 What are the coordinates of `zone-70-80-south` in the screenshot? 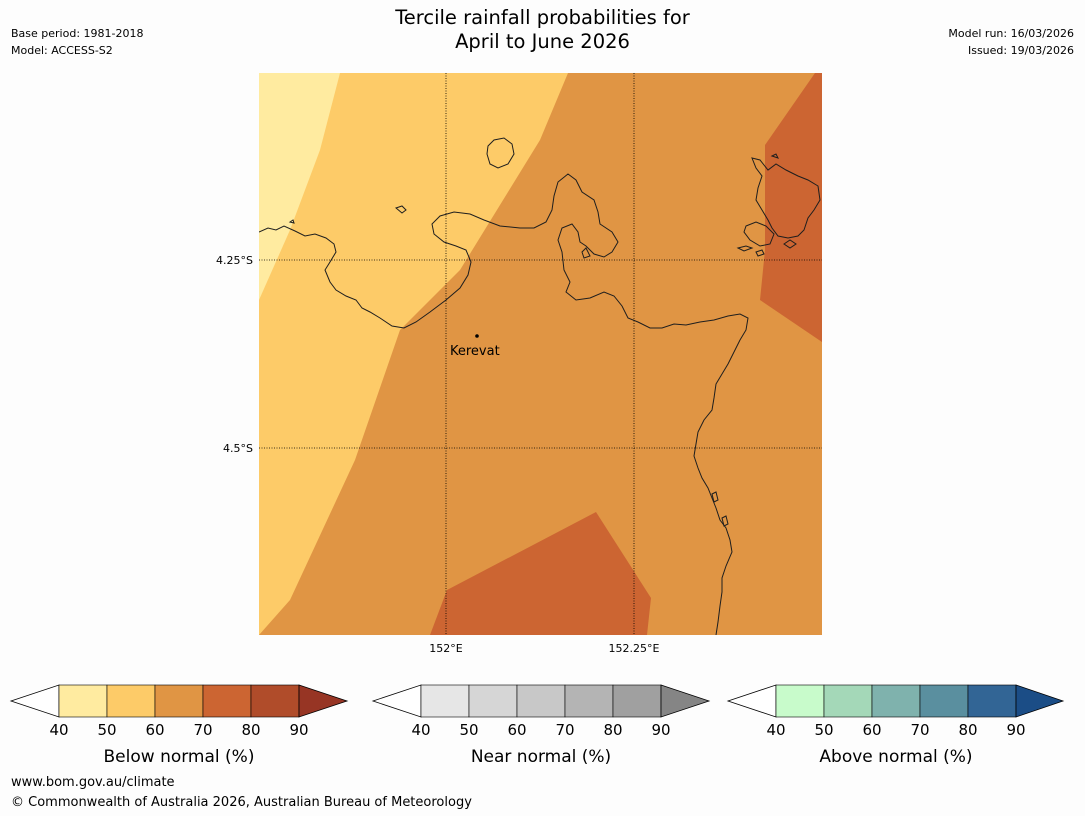 It's located at (540, 573).